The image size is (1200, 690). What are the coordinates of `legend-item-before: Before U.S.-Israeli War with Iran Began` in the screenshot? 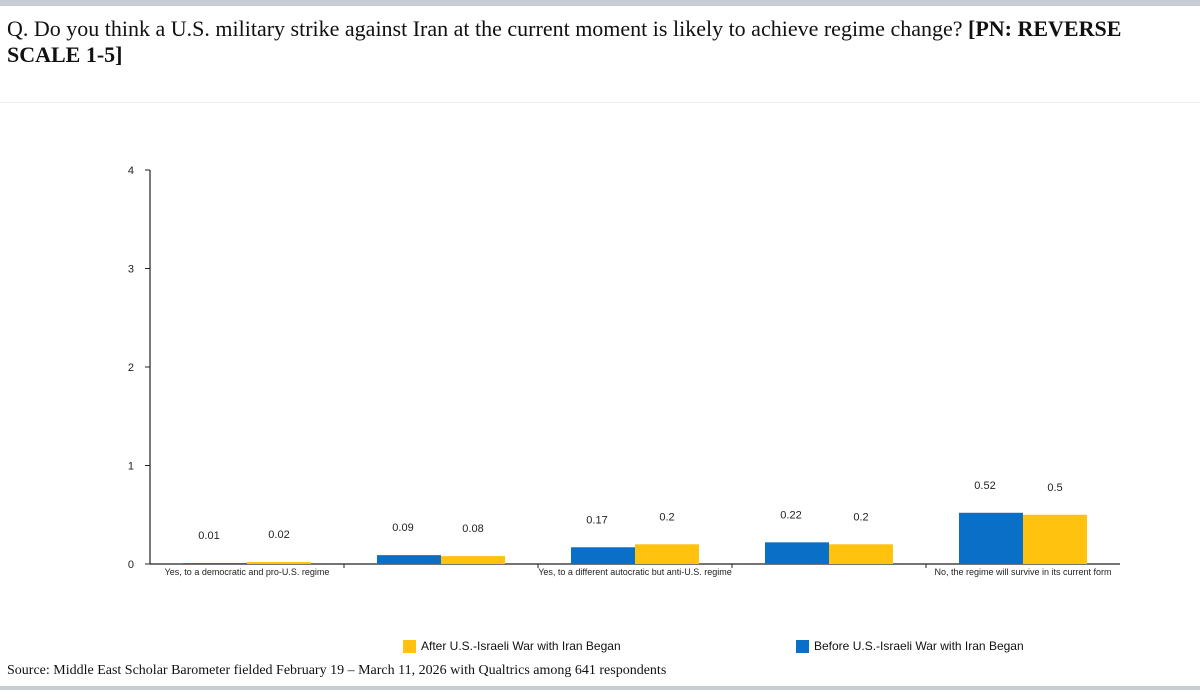 It's located at (910, 646).